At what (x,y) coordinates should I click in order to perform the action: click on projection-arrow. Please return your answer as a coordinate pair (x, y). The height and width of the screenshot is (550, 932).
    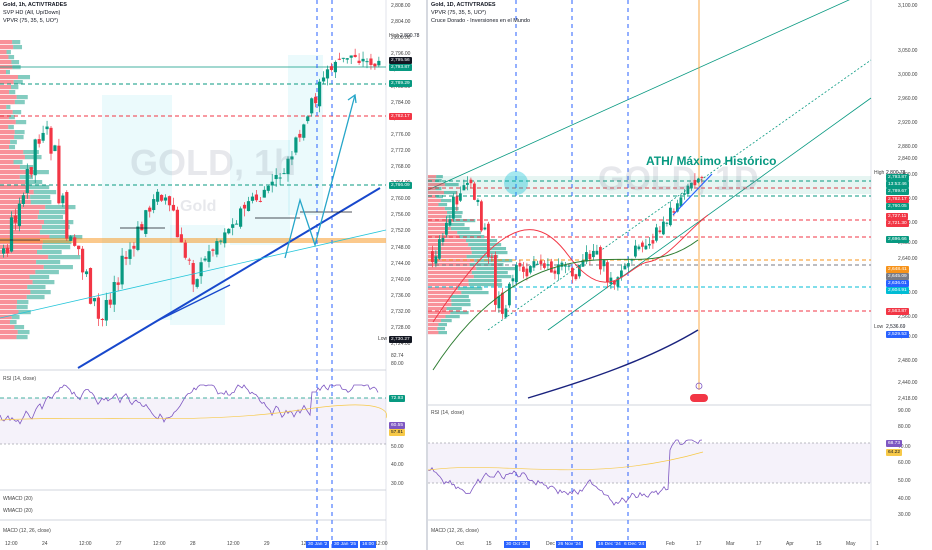
    Looking at the image, I should click on (320, 176).